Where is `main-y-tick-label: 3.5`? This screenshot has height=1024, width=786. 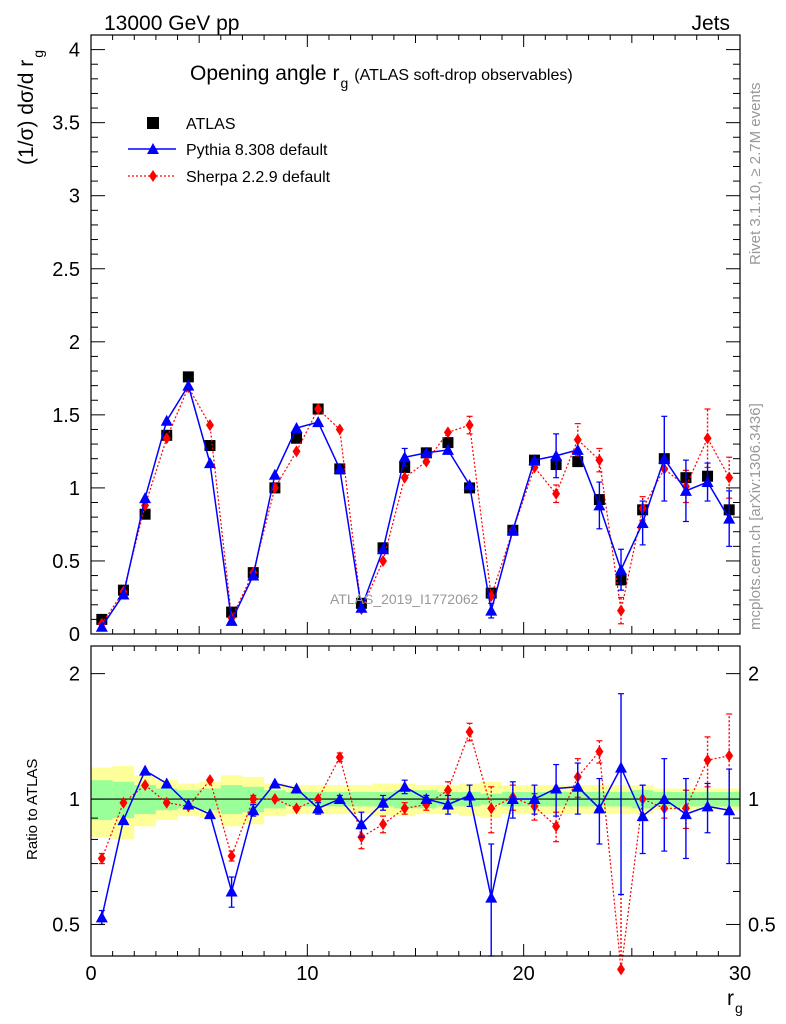
main-y-tick-label: 3.5 is located at coordinates (66, 124).